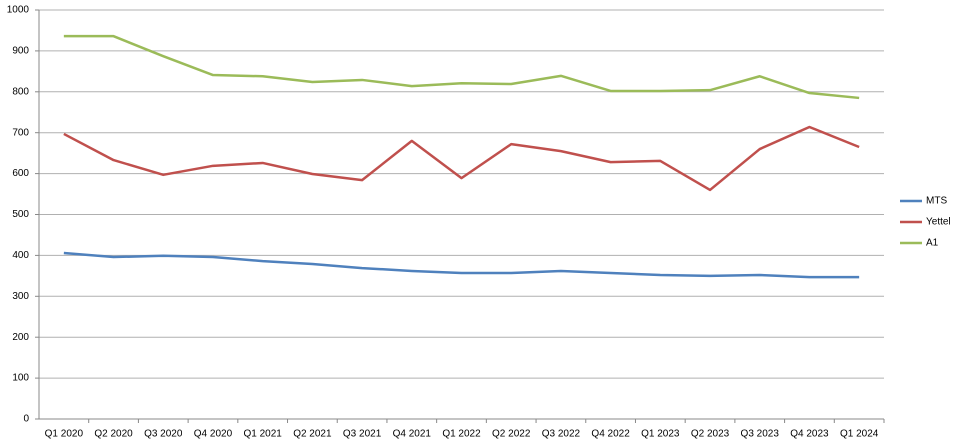  What do you see at coordinates (213, 434) in the screenshot?
I see `x-tick-label: Q4 2020` at bounding box center [213, 434].